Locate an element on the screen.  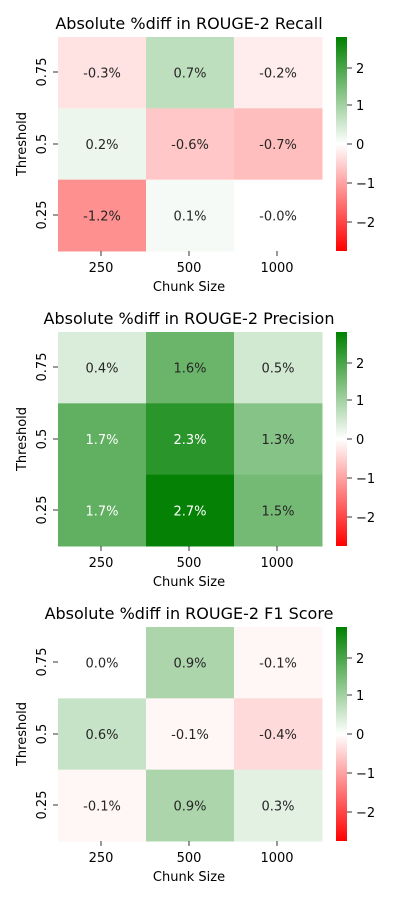
cell-labels: 0.0% 0.9% -0.1% 0.6% -0.1% -0.4% -0.1% 0.9% 0.3% is located at coordinates (190, 736).